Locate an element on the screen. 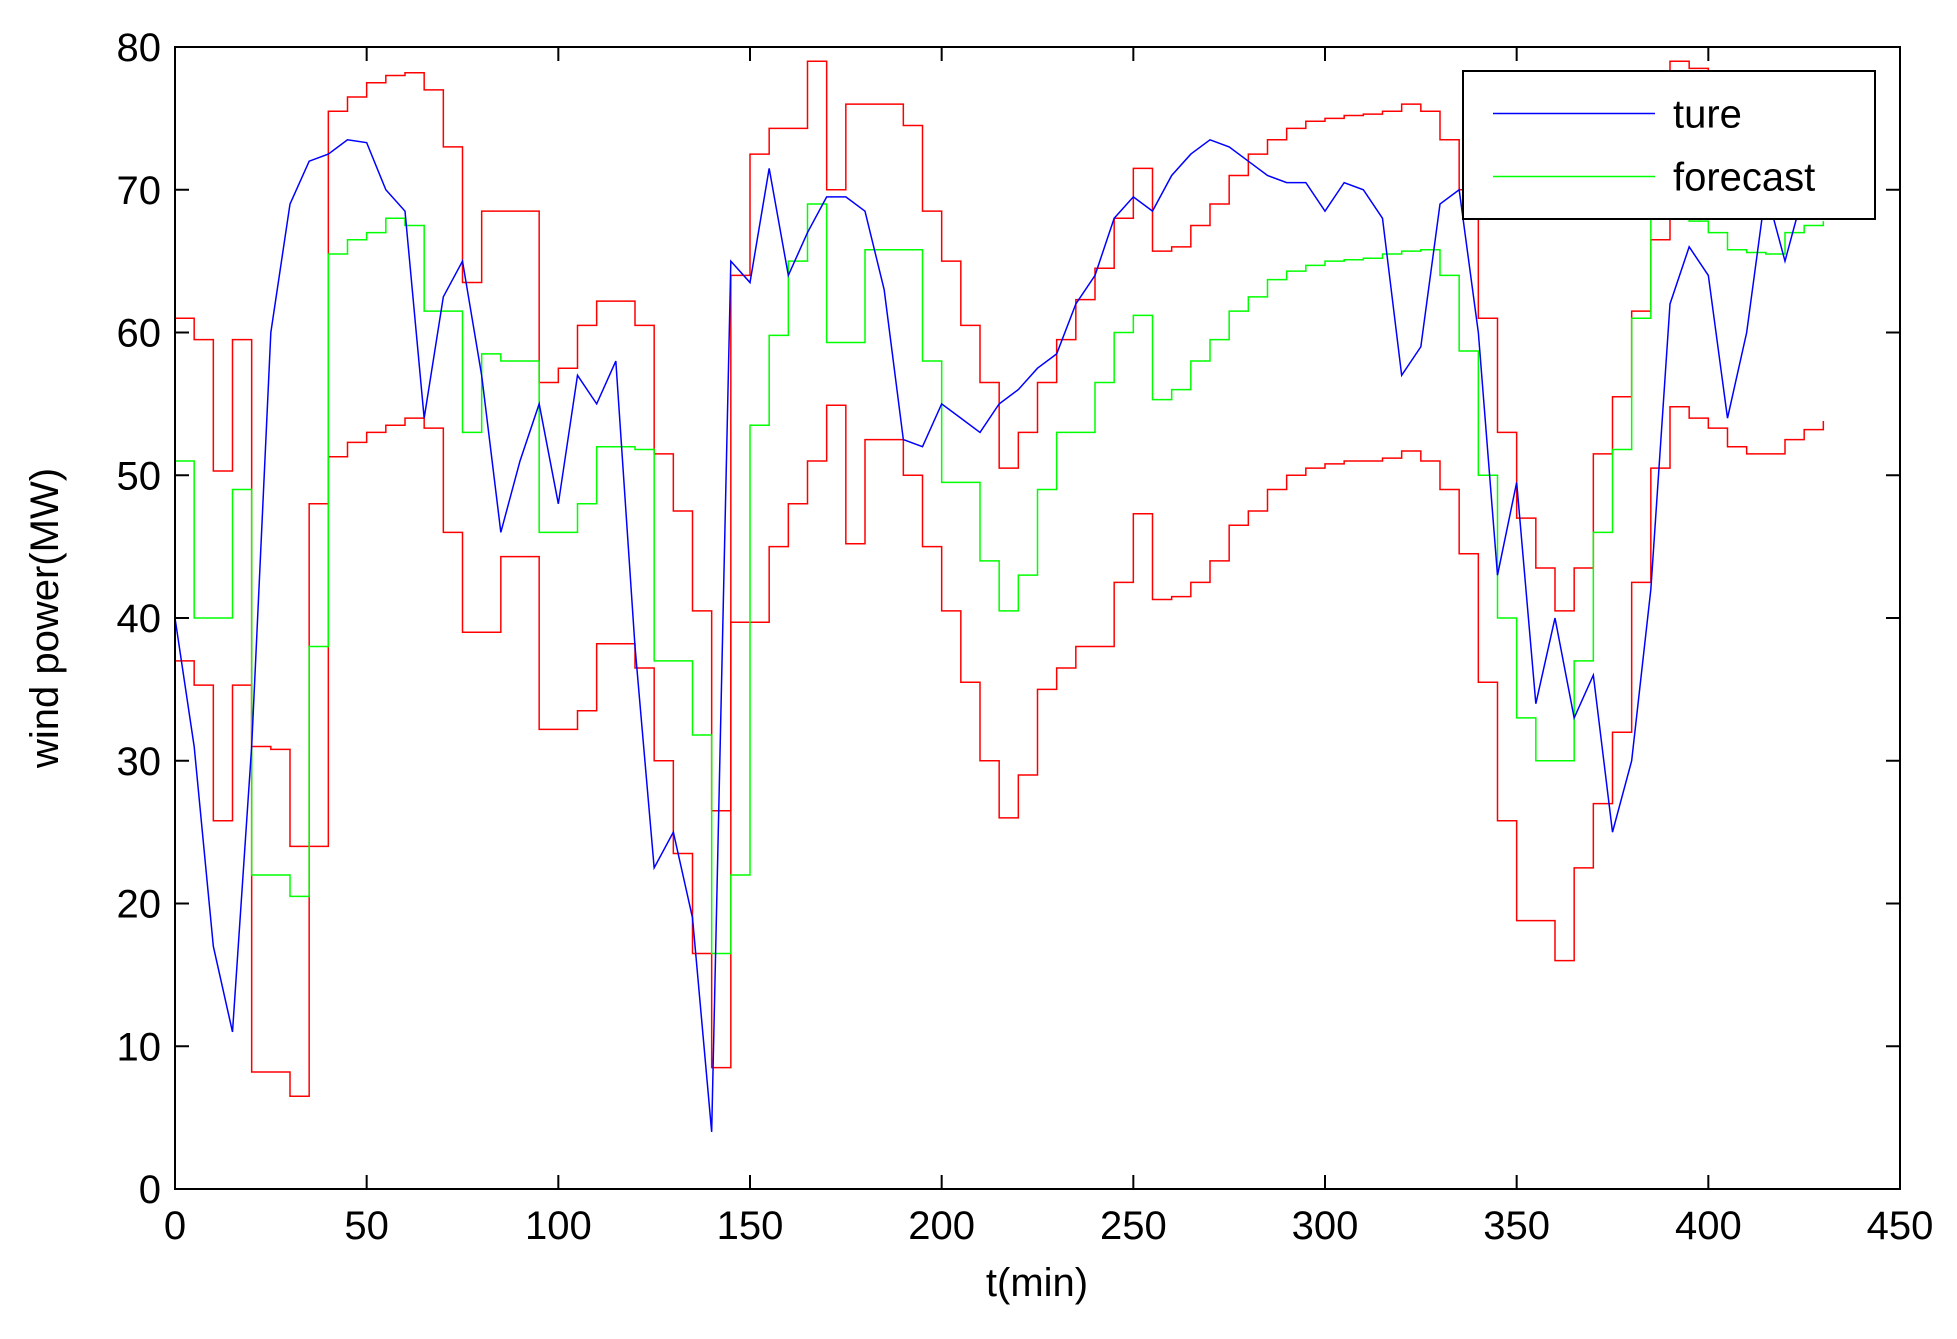  legend: ture forecast is located at coordinates (1669, 145).